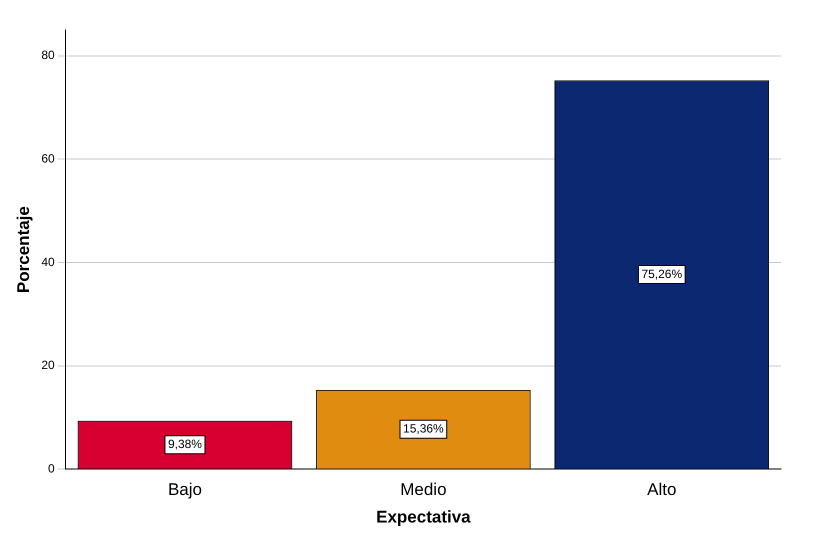 This screenshot has width=821, height=542. Describe the element at coordinates (661, 273) in the screenshot. I see `data-label: 75,26%` at that location.